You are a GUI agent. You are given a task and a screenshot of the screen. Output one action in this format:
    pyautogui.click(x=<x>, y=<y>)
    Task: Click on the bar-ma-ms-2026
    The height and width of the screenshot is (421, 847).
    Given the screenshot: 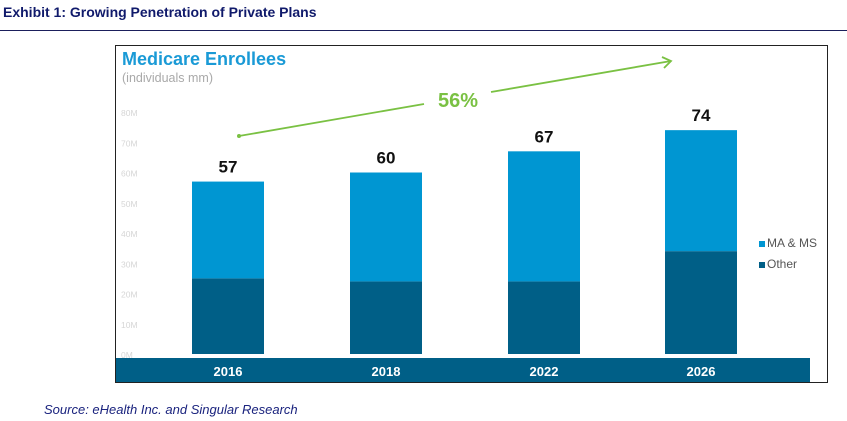 What is the action you would take?
    pyautogui.click(x=701, y=191)
    